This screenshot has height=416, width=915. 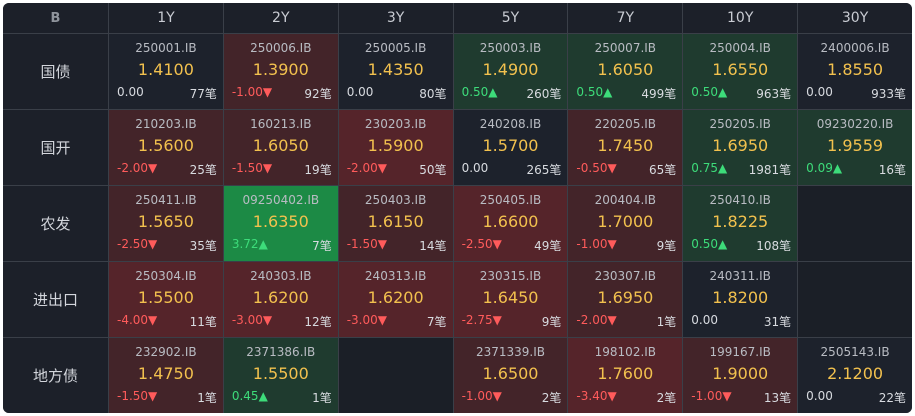 I want to click on bond-cell: 240313.IB 1.6200 -3.00▼ 7笔, so click(x=395, y=299).